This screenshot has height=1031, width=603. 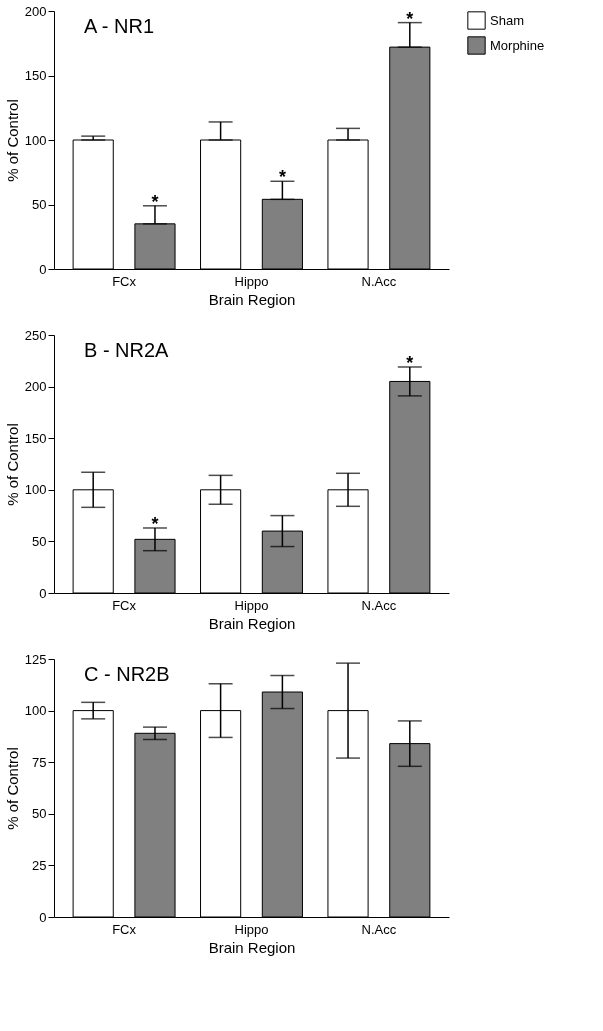 What do you see at coordinates (119, 26) in the screenshot?
I see `chart-title: A - NR1` at bounding box center [119, 26].